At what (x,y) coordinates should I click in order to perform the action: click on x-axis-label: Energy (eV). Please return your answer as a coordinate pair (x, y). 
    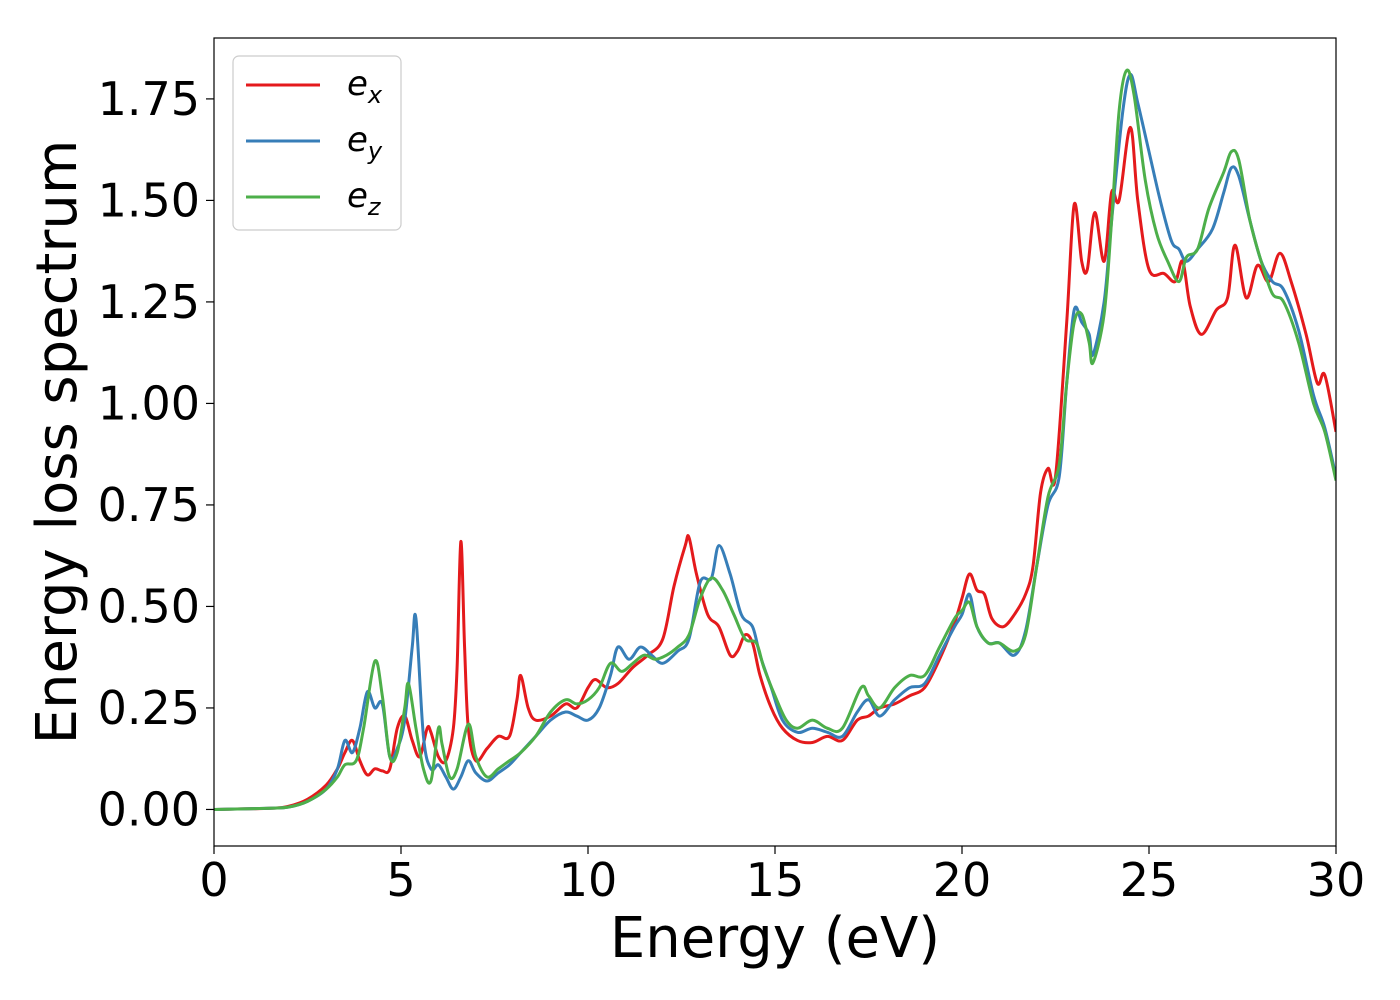
    Looking at the image, I should click on (775, 938).